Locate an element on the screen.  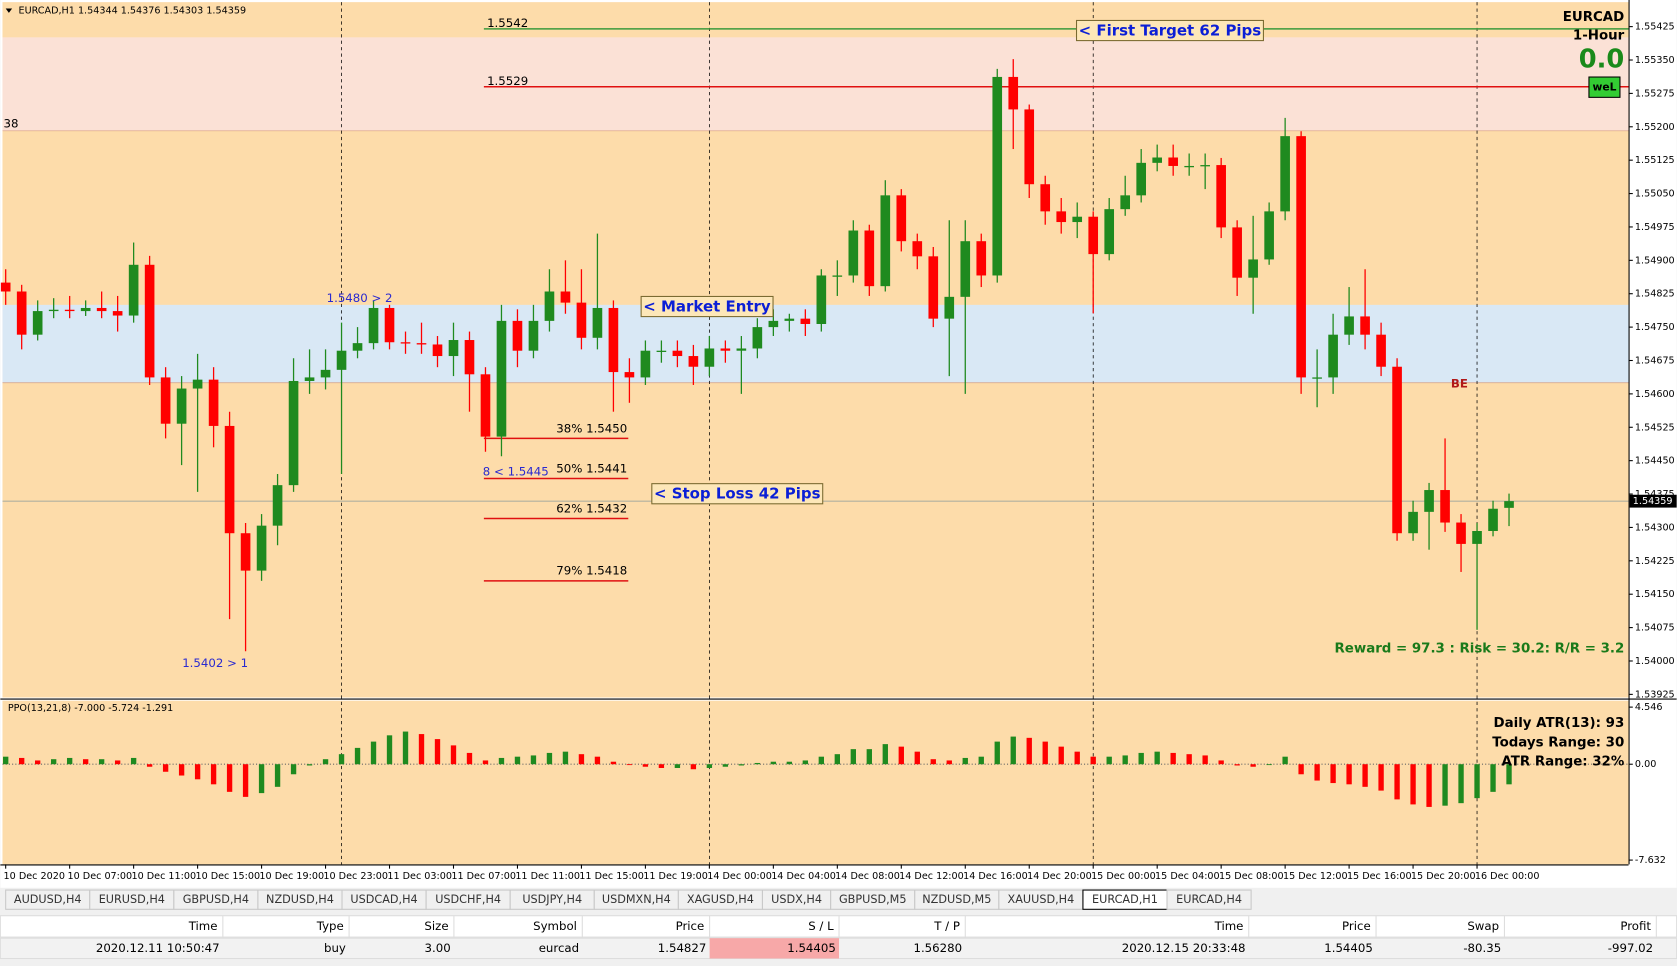
y-tick-label: 1.54375 is located at coordinates (1655, 494).